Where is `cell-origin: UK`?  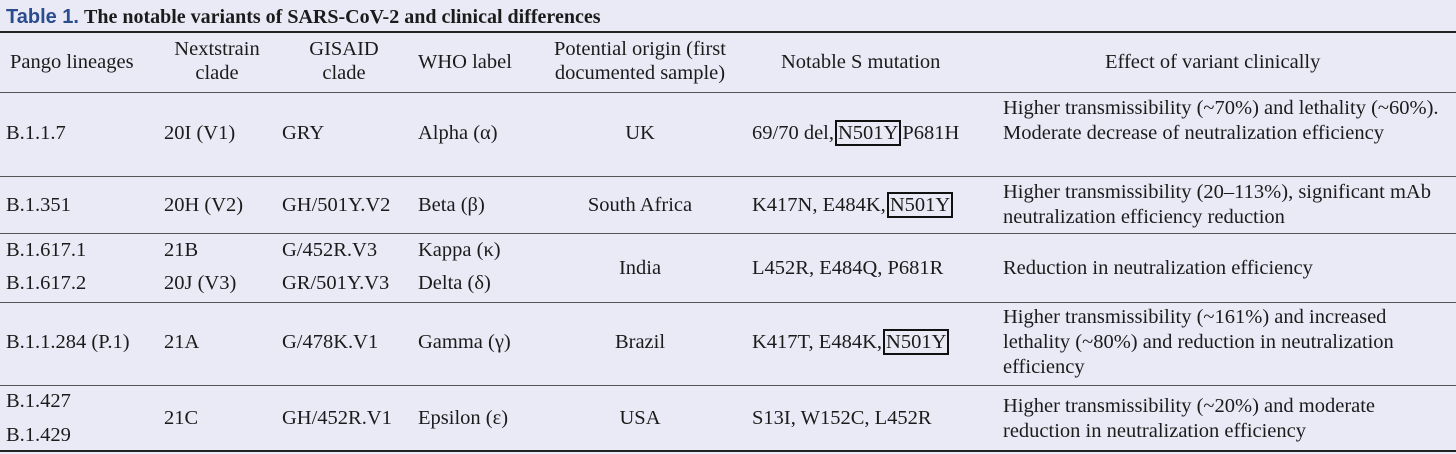 cell-origin: UK is located at coordinates (640, 133).